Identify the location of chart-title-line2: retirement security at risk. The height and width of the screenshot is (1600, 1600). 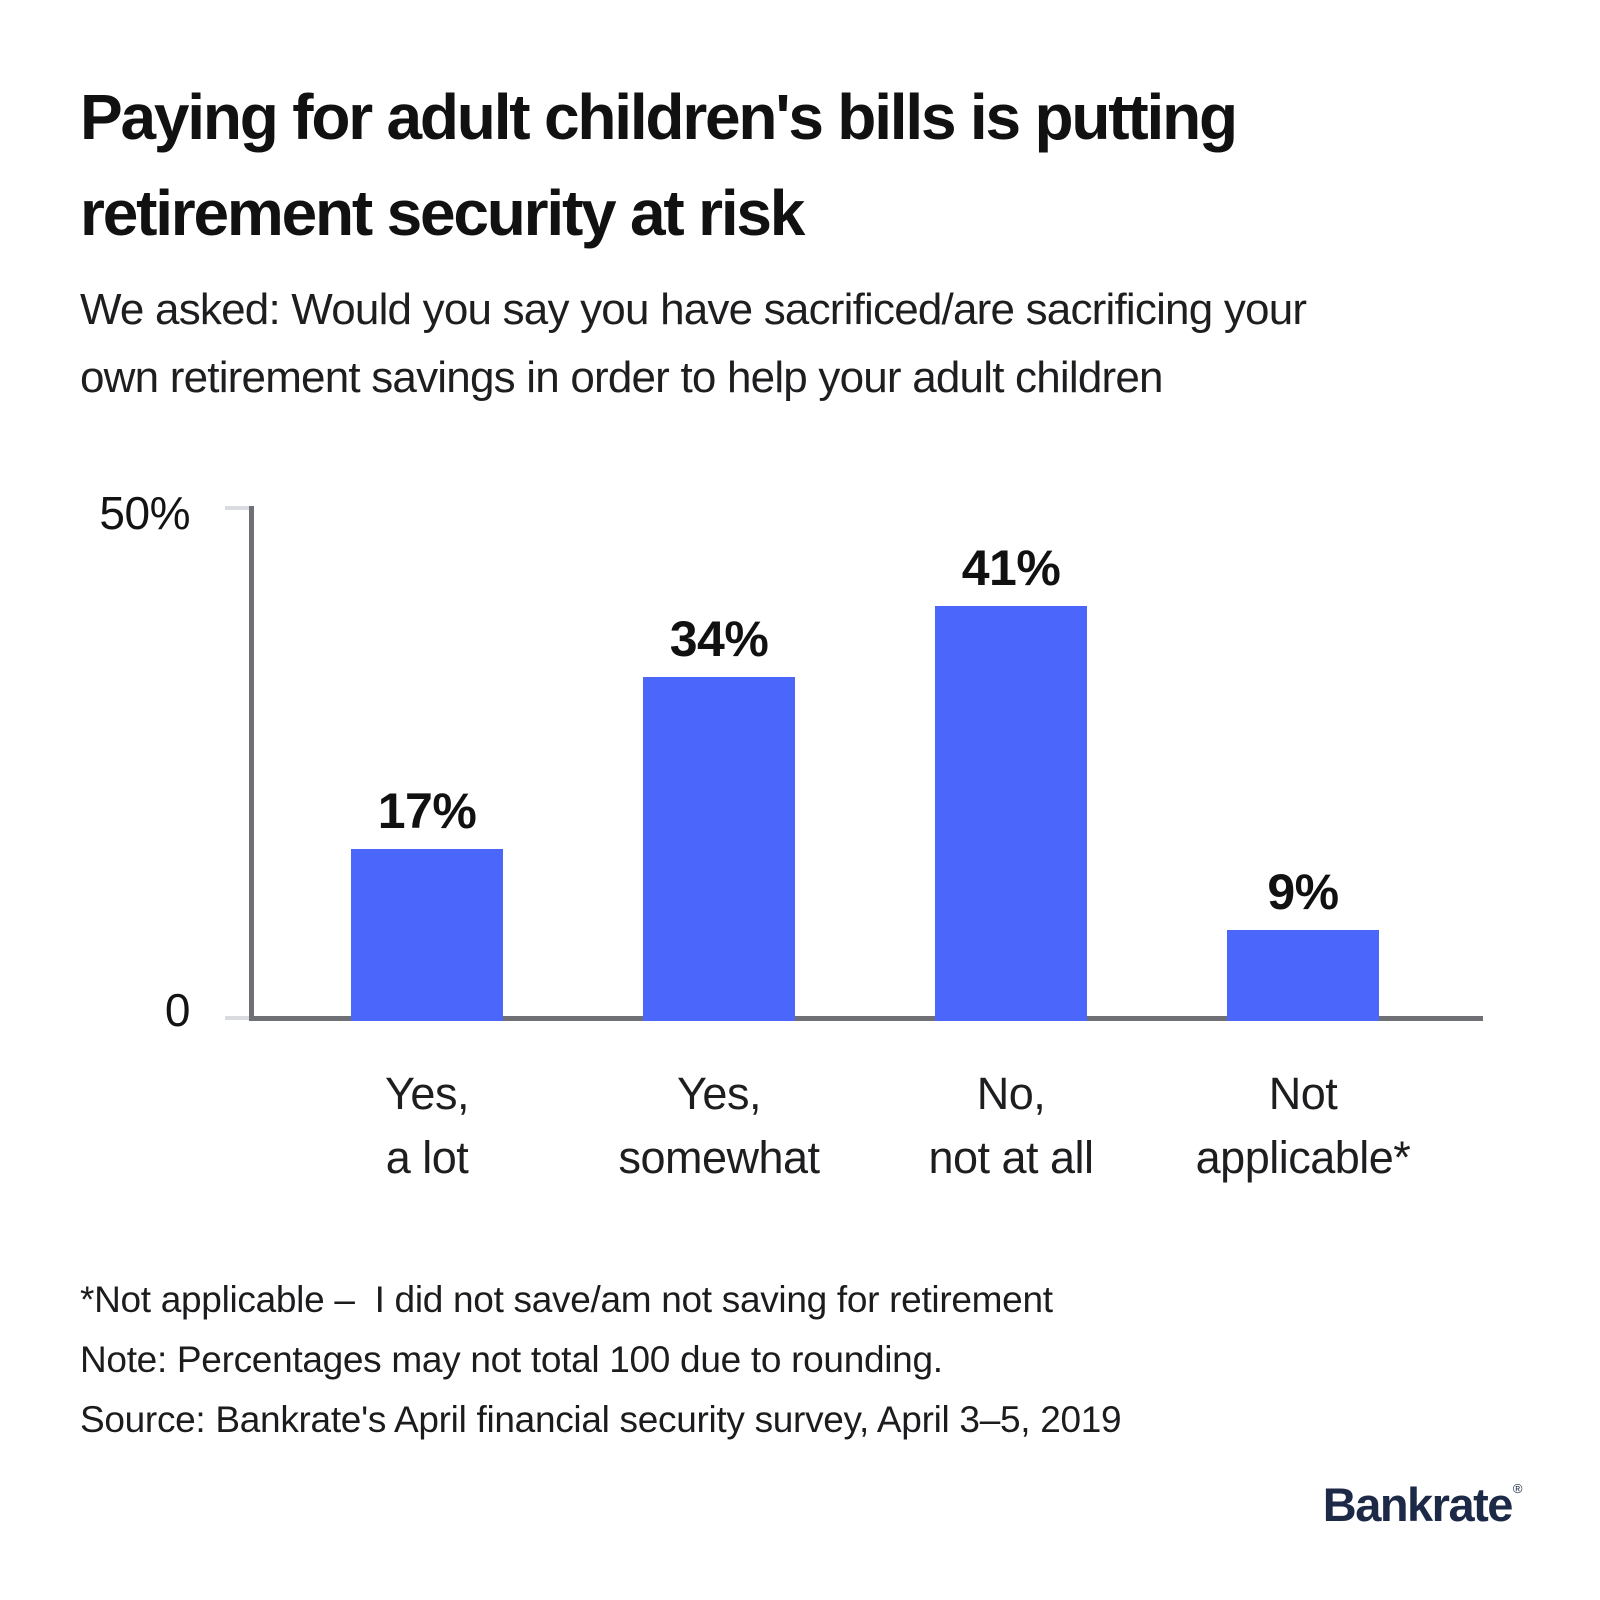
(442, 213).